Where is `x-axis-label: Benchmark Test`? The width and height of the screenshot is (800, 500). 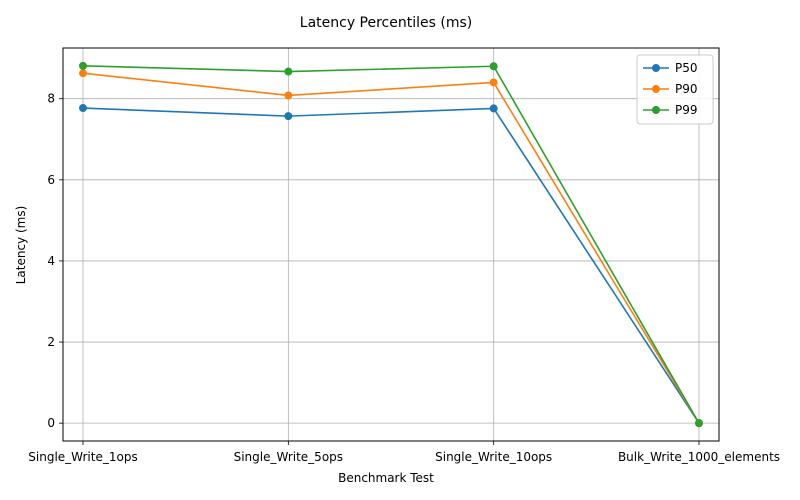
x-axis-label: Benchmark Test is located at coordinates (386, 478).